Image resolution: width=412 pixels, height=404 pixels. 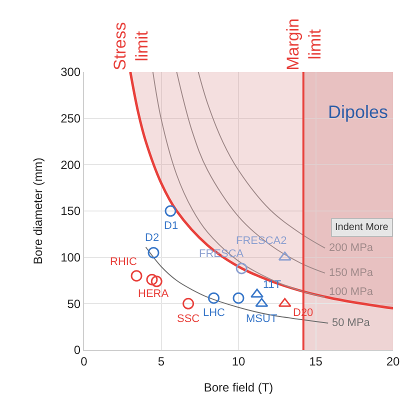 I want to click on ref-line-label: Margin limit, so click(x=303, y=44).